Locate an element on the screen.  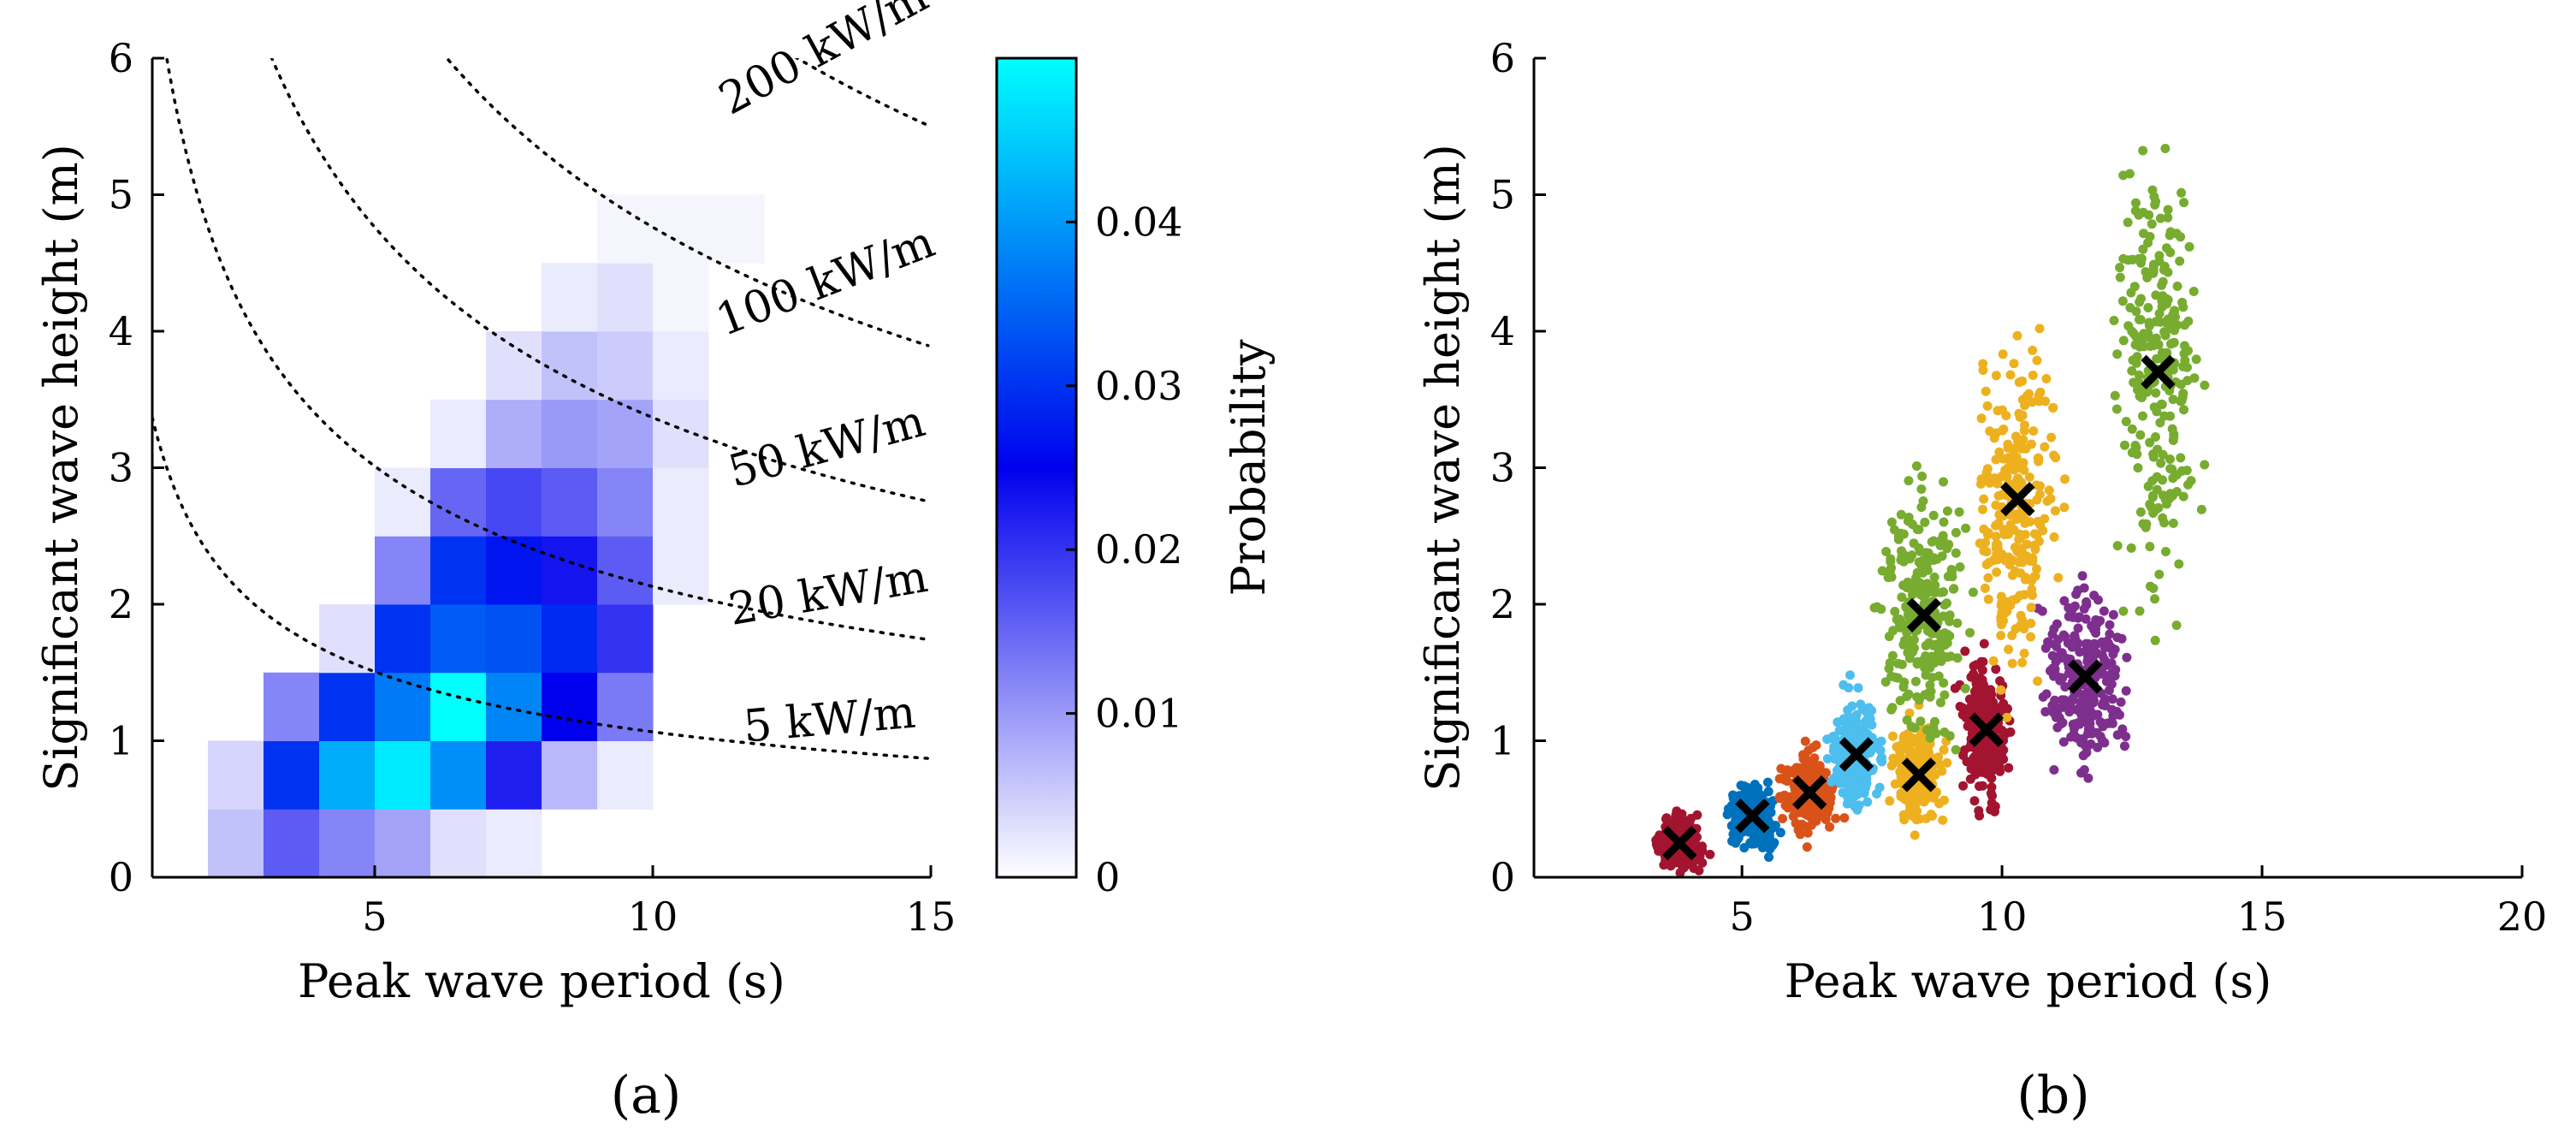
cluster-centroids is located at coordinates (1919, 607).